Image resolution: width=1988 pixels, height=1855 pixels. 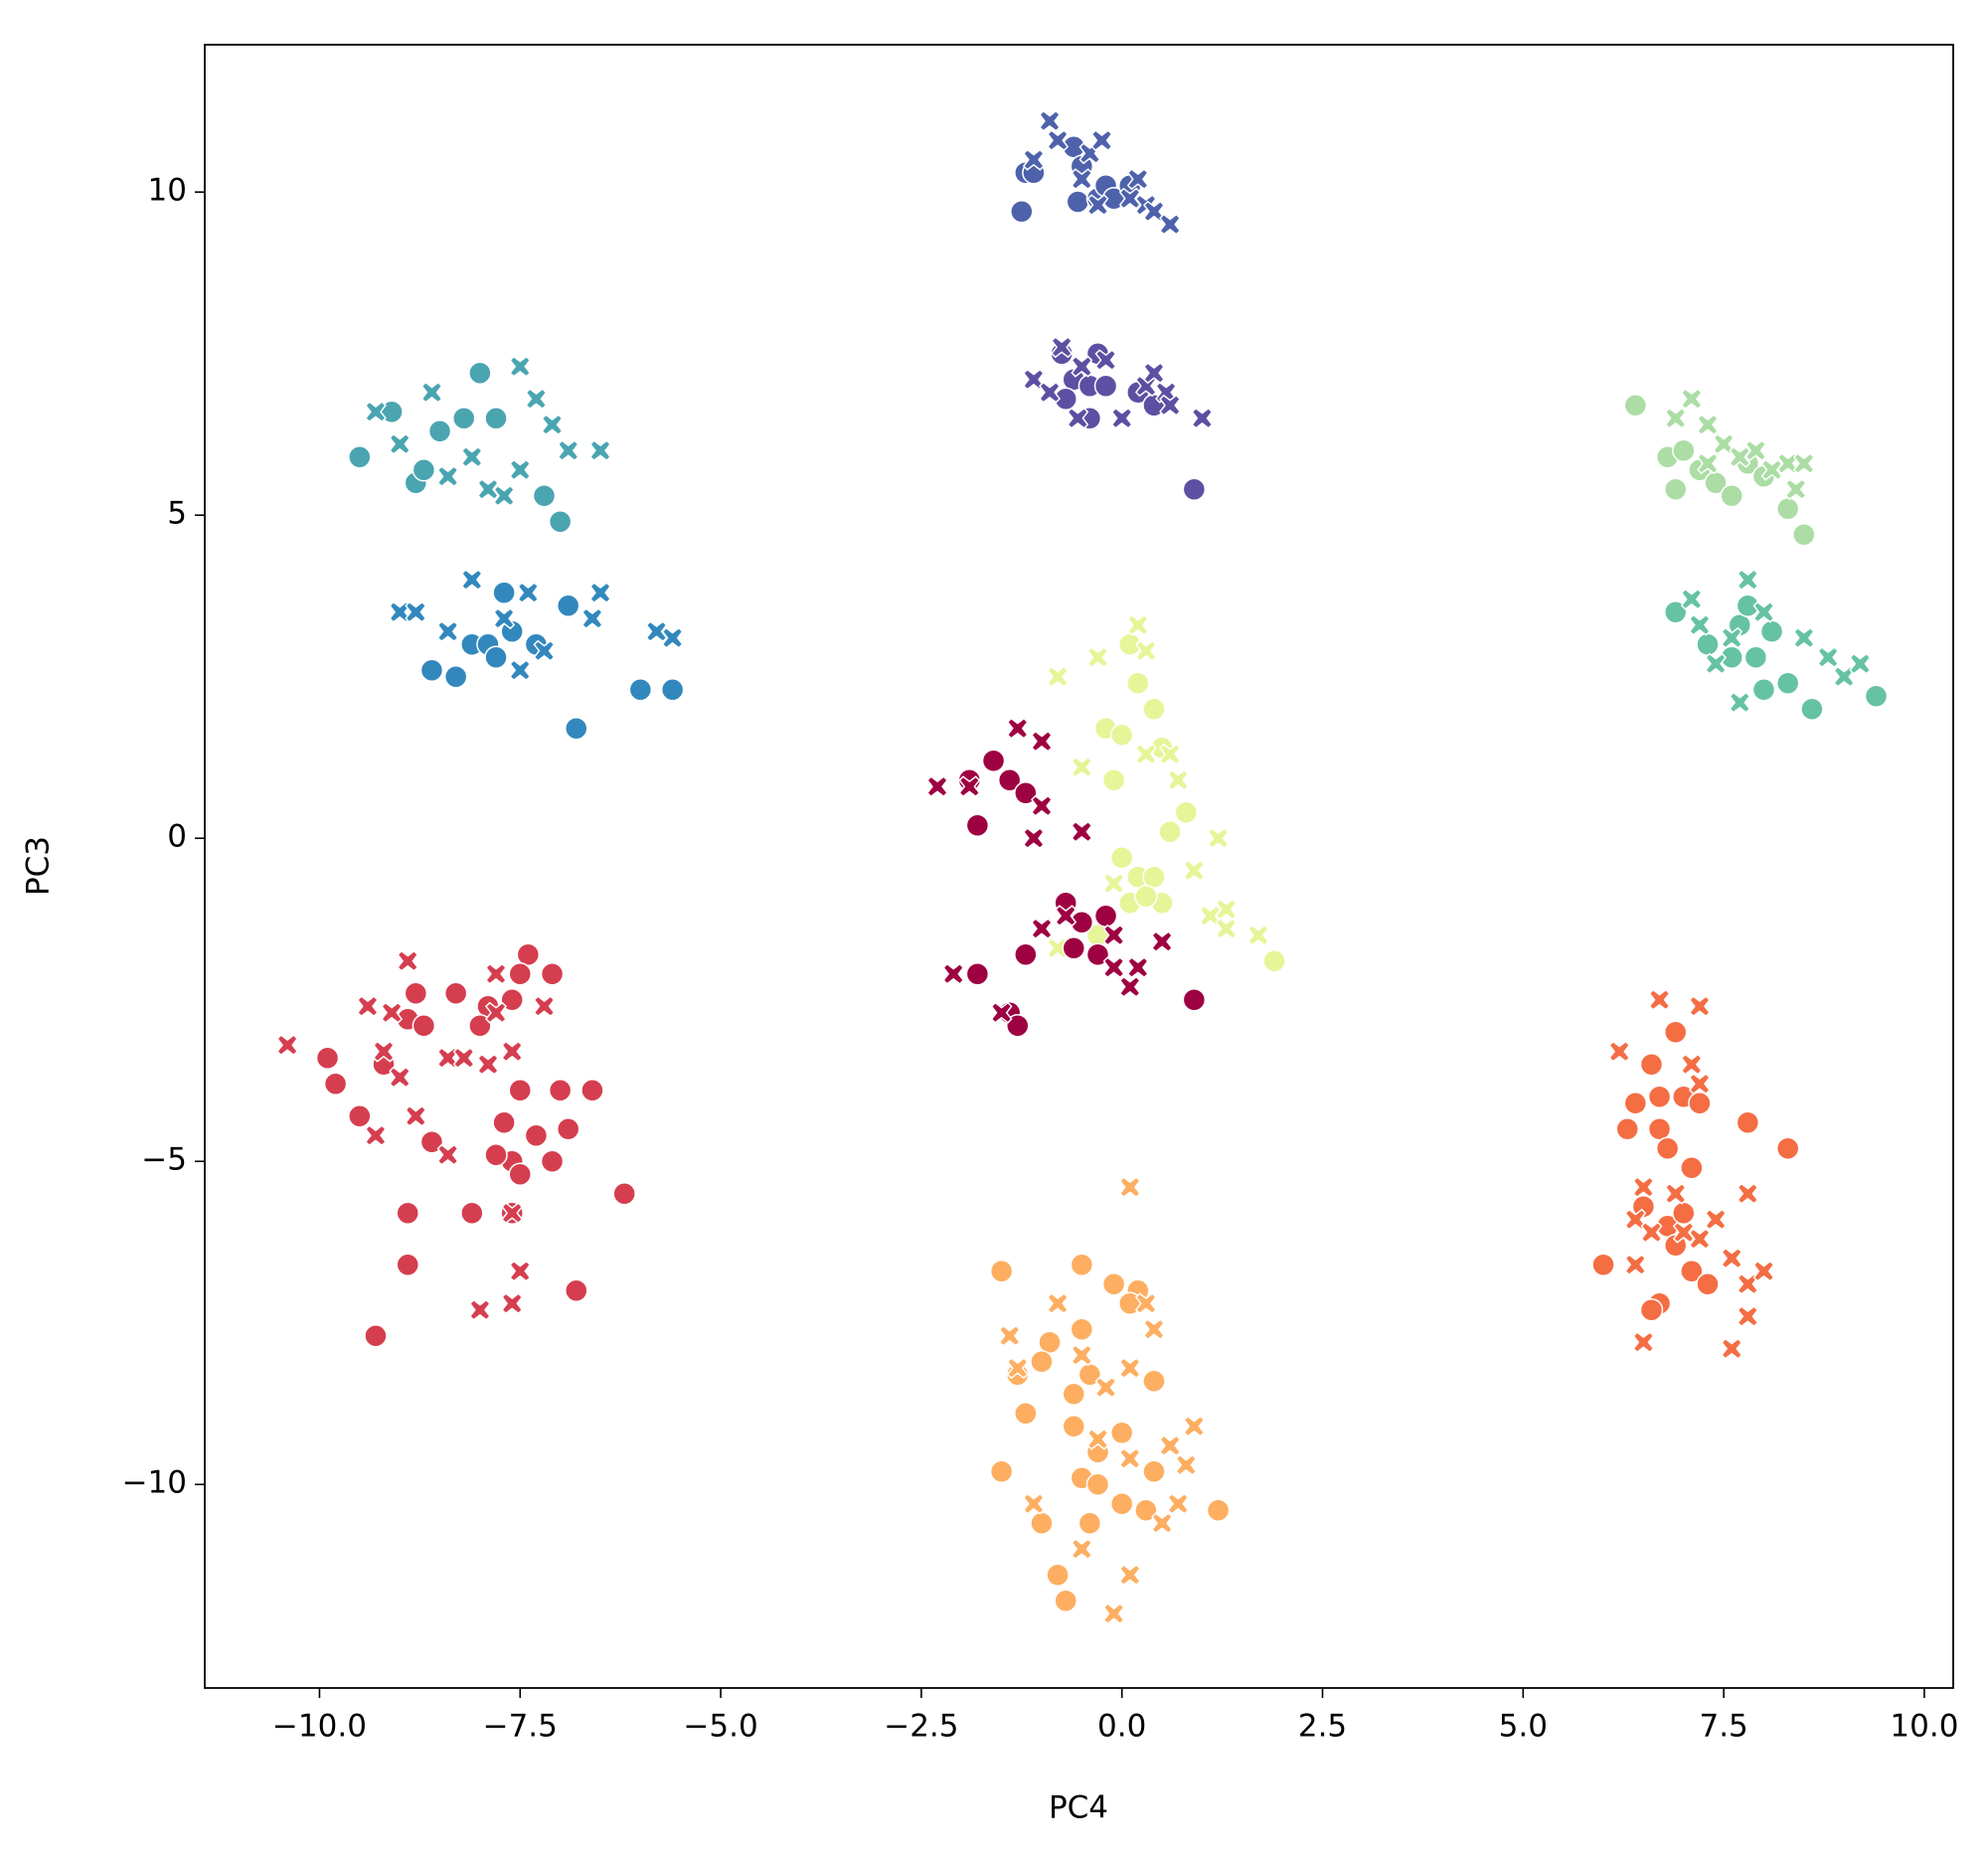 What do you see at coordinates (319, 1727) in the screenshot?
I see `x-tick-label: −10.0` at bounding box center [319, 1727].